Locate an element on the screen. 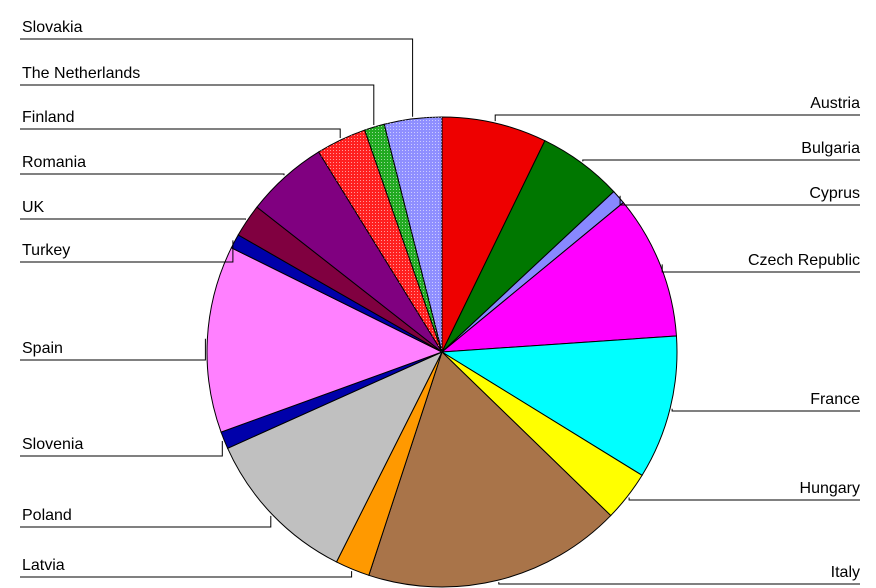 Image resolution: width=876 pixels, height=588 pixels. slice-pattern-the-netherlands is located at coordinates (403, 238).